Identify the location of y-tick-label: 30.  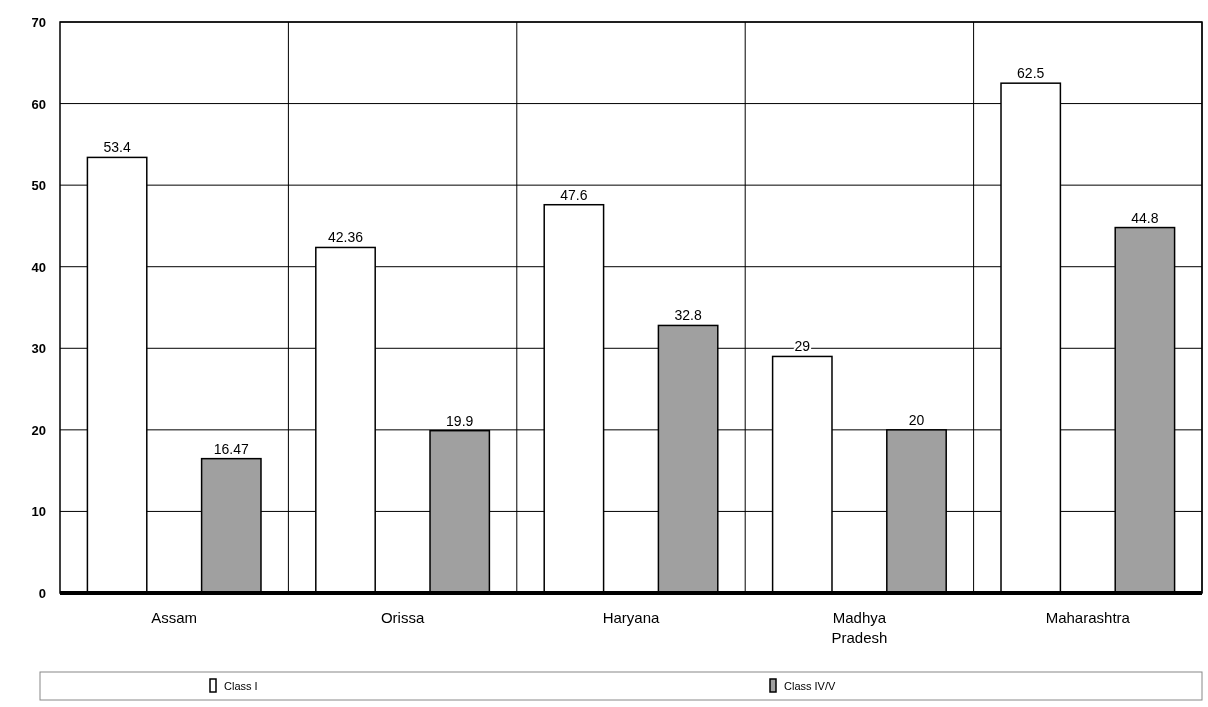
(38, 349).